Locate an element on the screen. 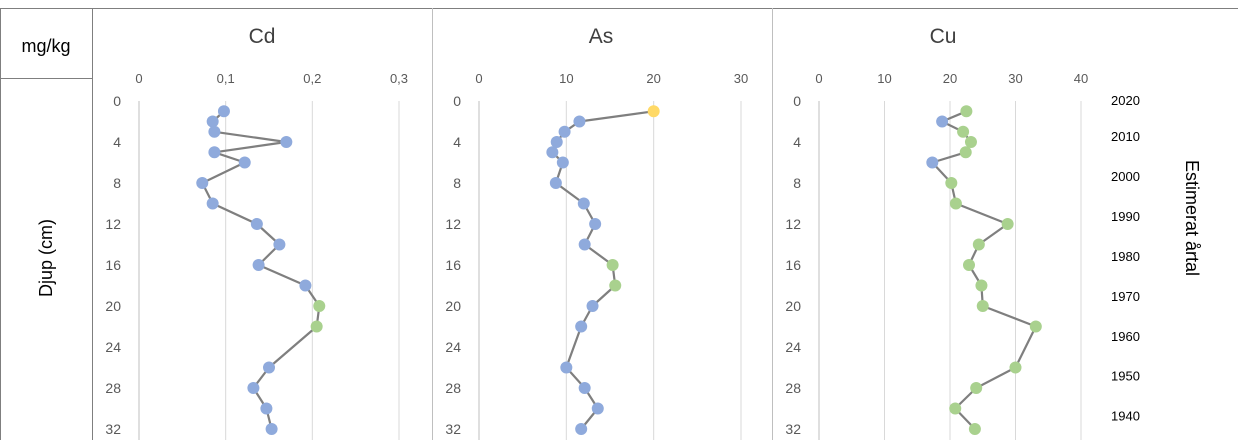 The image size is (1238, 445). x-tick-label: 0,1 is located at coordinates (226, 78).